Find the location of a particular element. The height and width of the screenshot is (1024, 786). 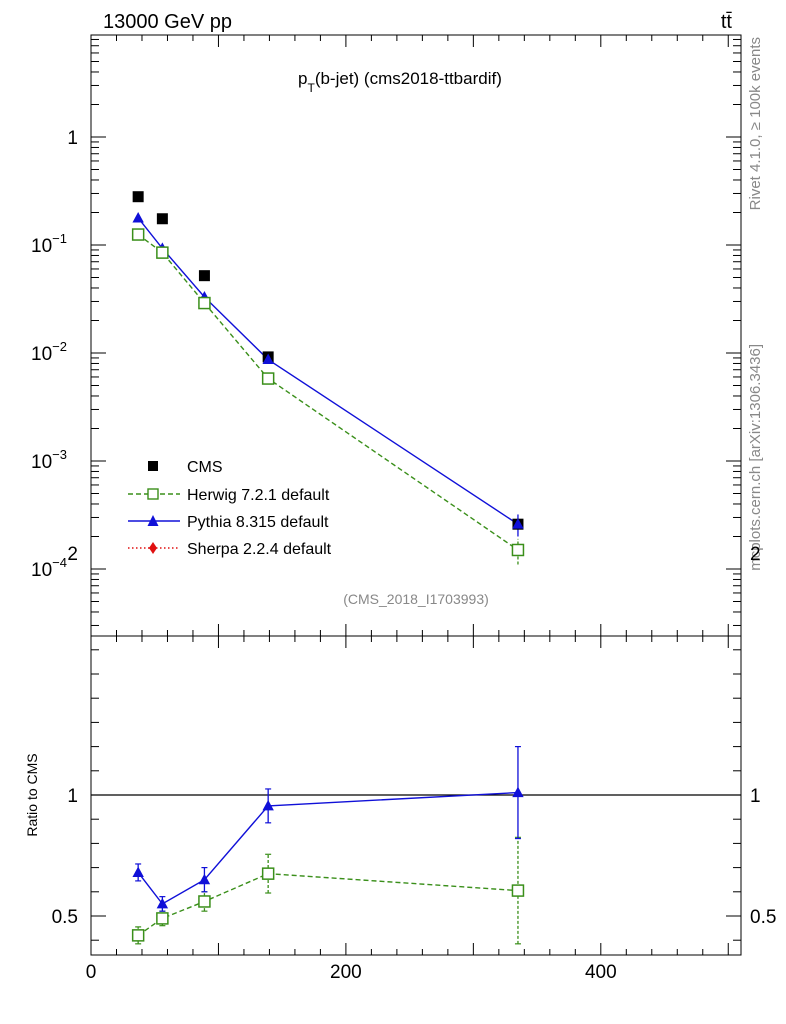

x-tick-label: 0 is located at coordinates (91, 972).